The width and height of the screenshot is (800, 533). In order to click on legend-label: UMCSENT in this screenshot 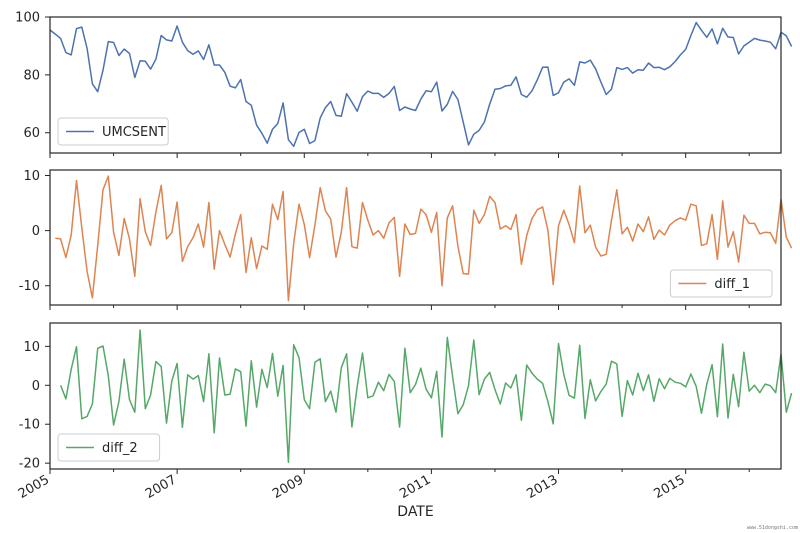, I will do `click(134, 132)`.